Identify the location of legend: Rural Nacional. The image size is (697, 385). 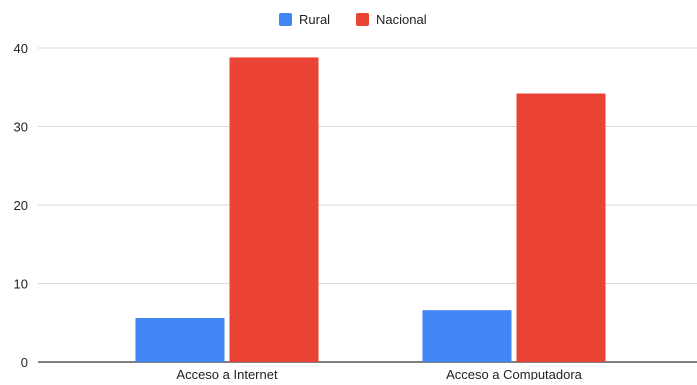
(353, 19).